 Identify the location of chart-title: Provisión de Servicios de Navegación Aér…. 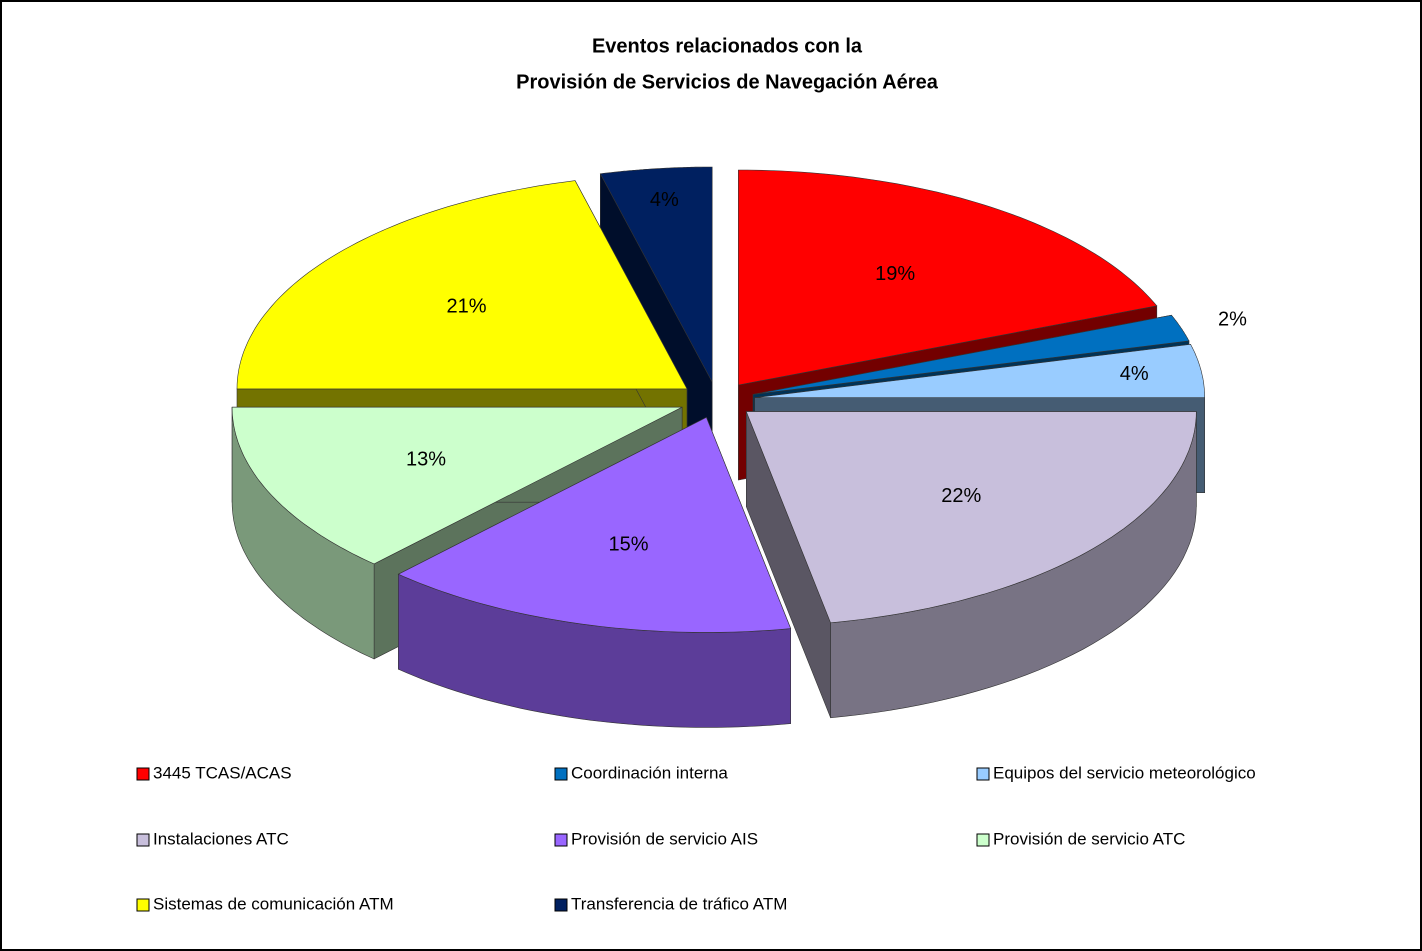
(727, 82).